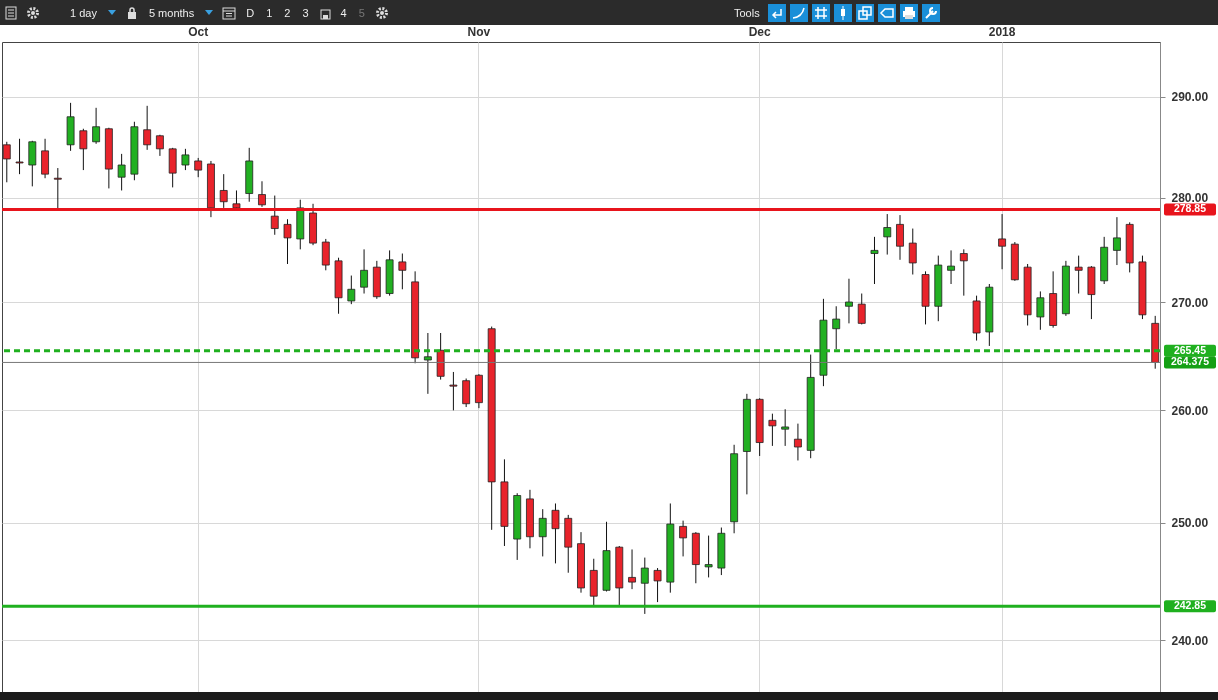  I want to click on ref-line-label: 242.85, so click(1190, 605).